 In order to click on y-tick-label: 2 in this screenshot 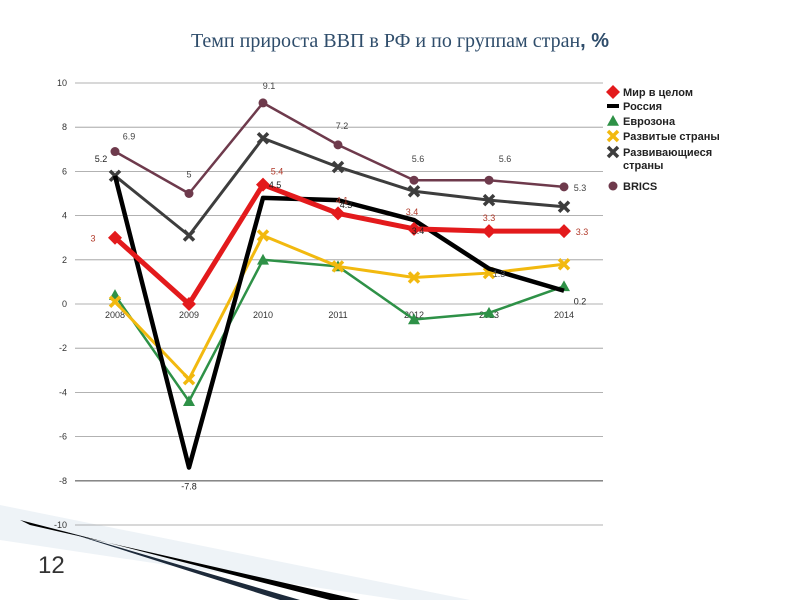, I will do `click(64, 260)`.